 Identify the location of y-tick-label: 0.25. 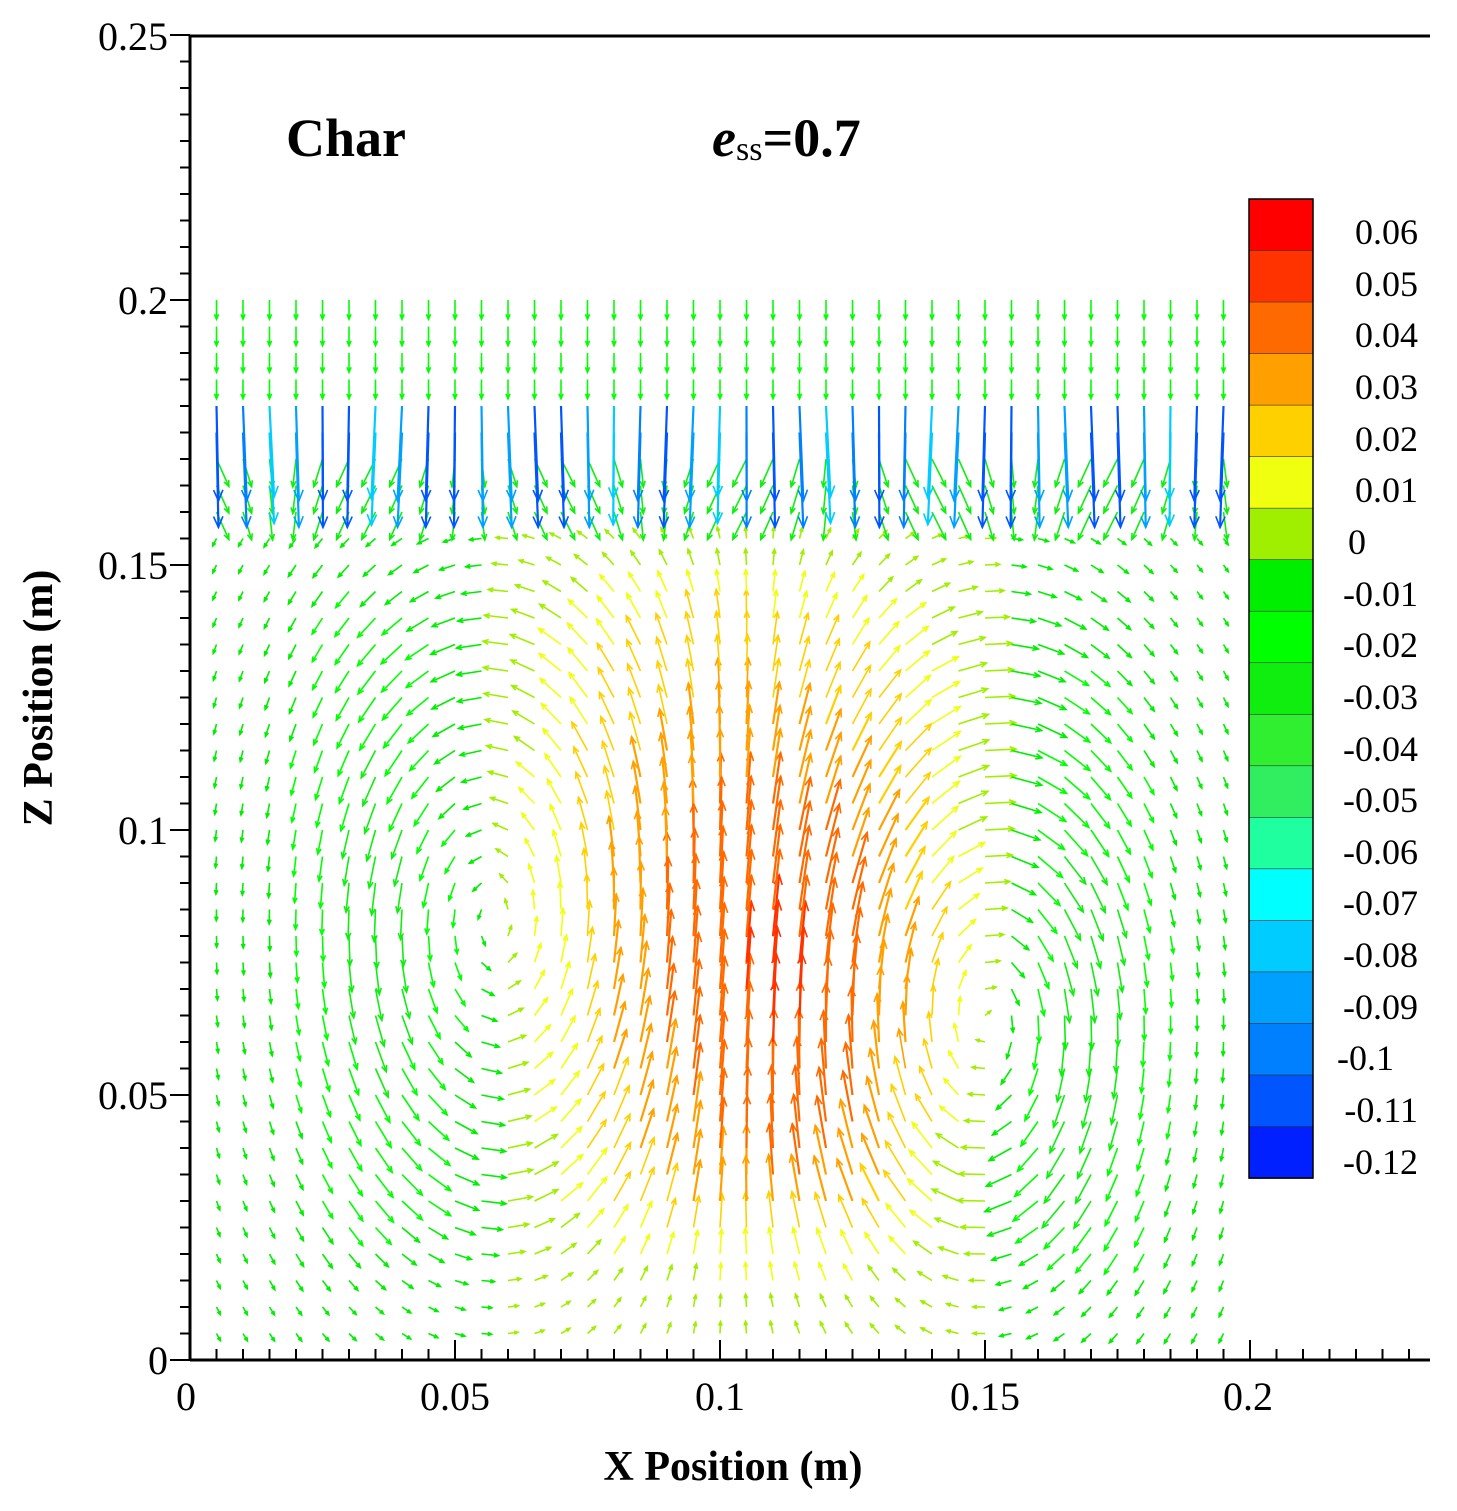
(133, 36).